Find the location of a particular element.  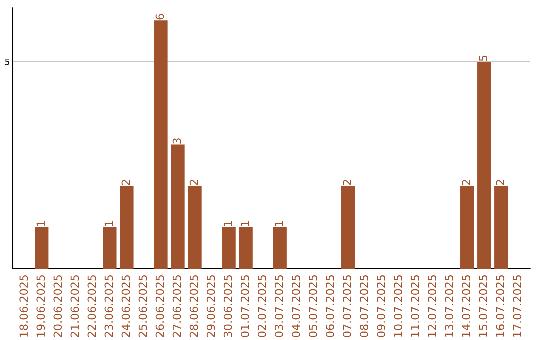

x-tick-label: 23.06.2025 is located at coordinates (109, 306).